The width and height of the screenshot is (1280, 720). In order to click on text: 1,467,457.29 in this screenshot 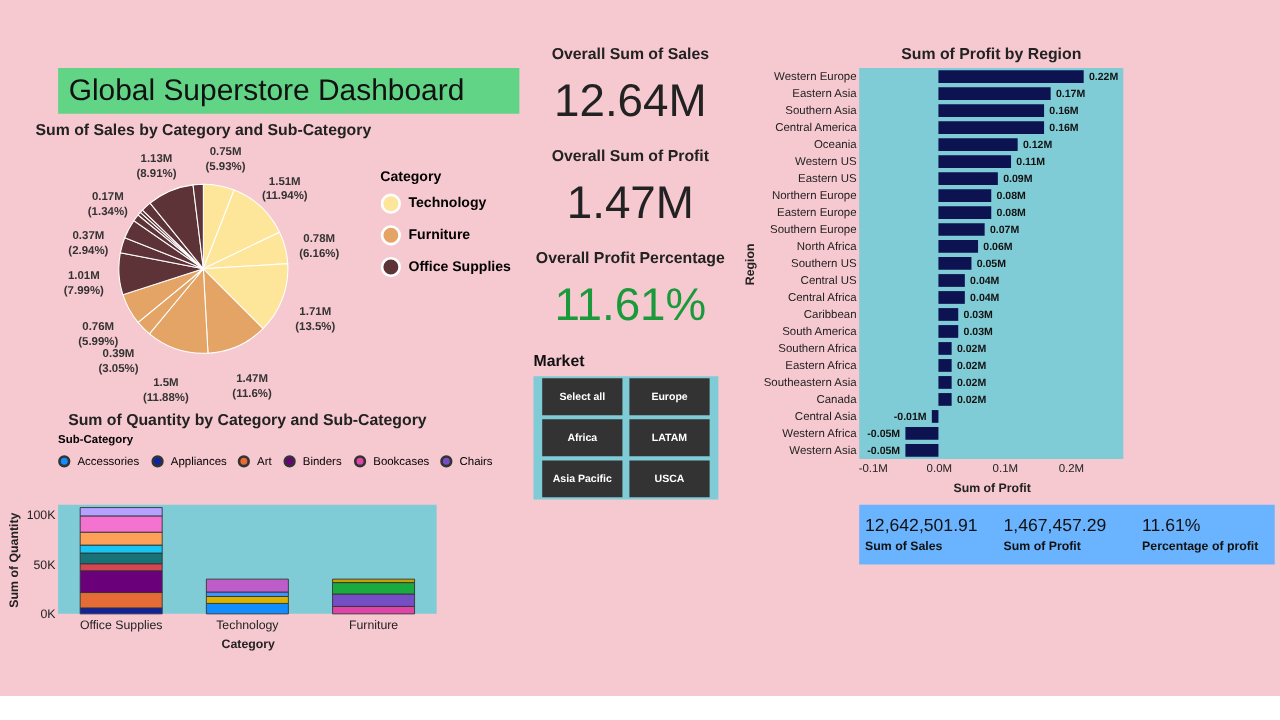, I will do `click(1055, 524)`.